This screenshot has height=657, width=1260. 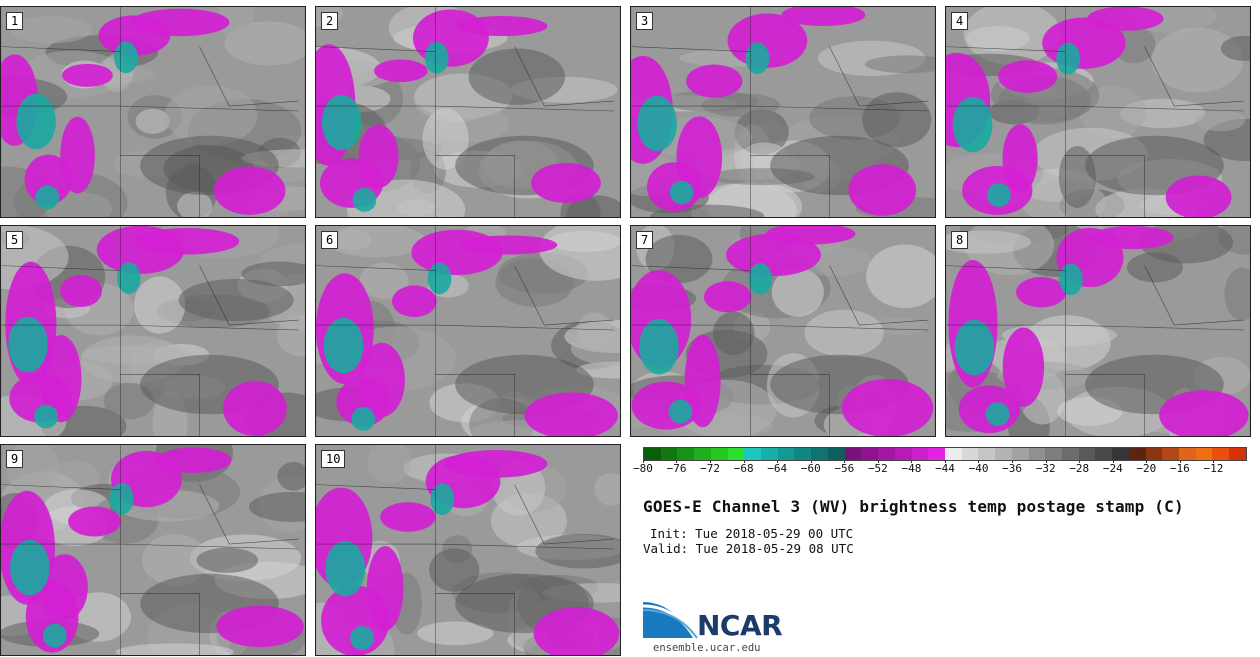 I want to click on stamp-panel-10: 10, so click(x=468, y=550).